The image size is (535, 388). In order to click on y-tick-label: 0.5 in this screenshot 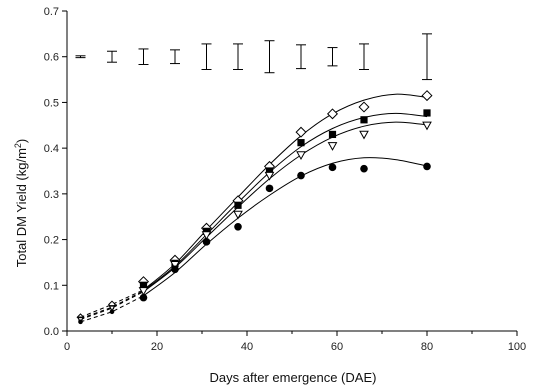, I will do `click(51, 103)`.